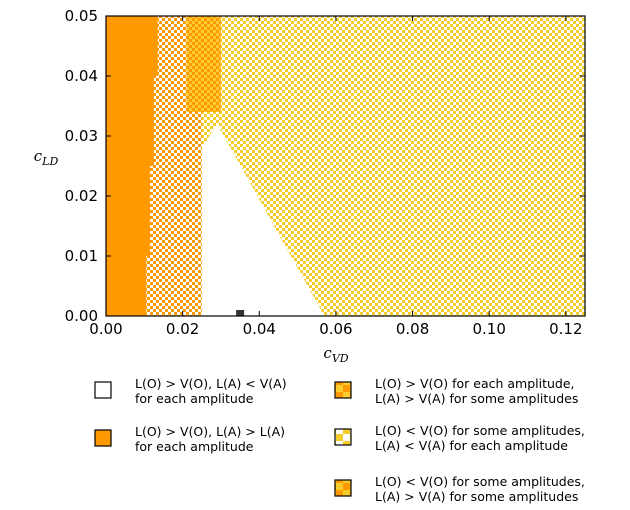  I want to click on region-orange-solid, so click(132, 166).